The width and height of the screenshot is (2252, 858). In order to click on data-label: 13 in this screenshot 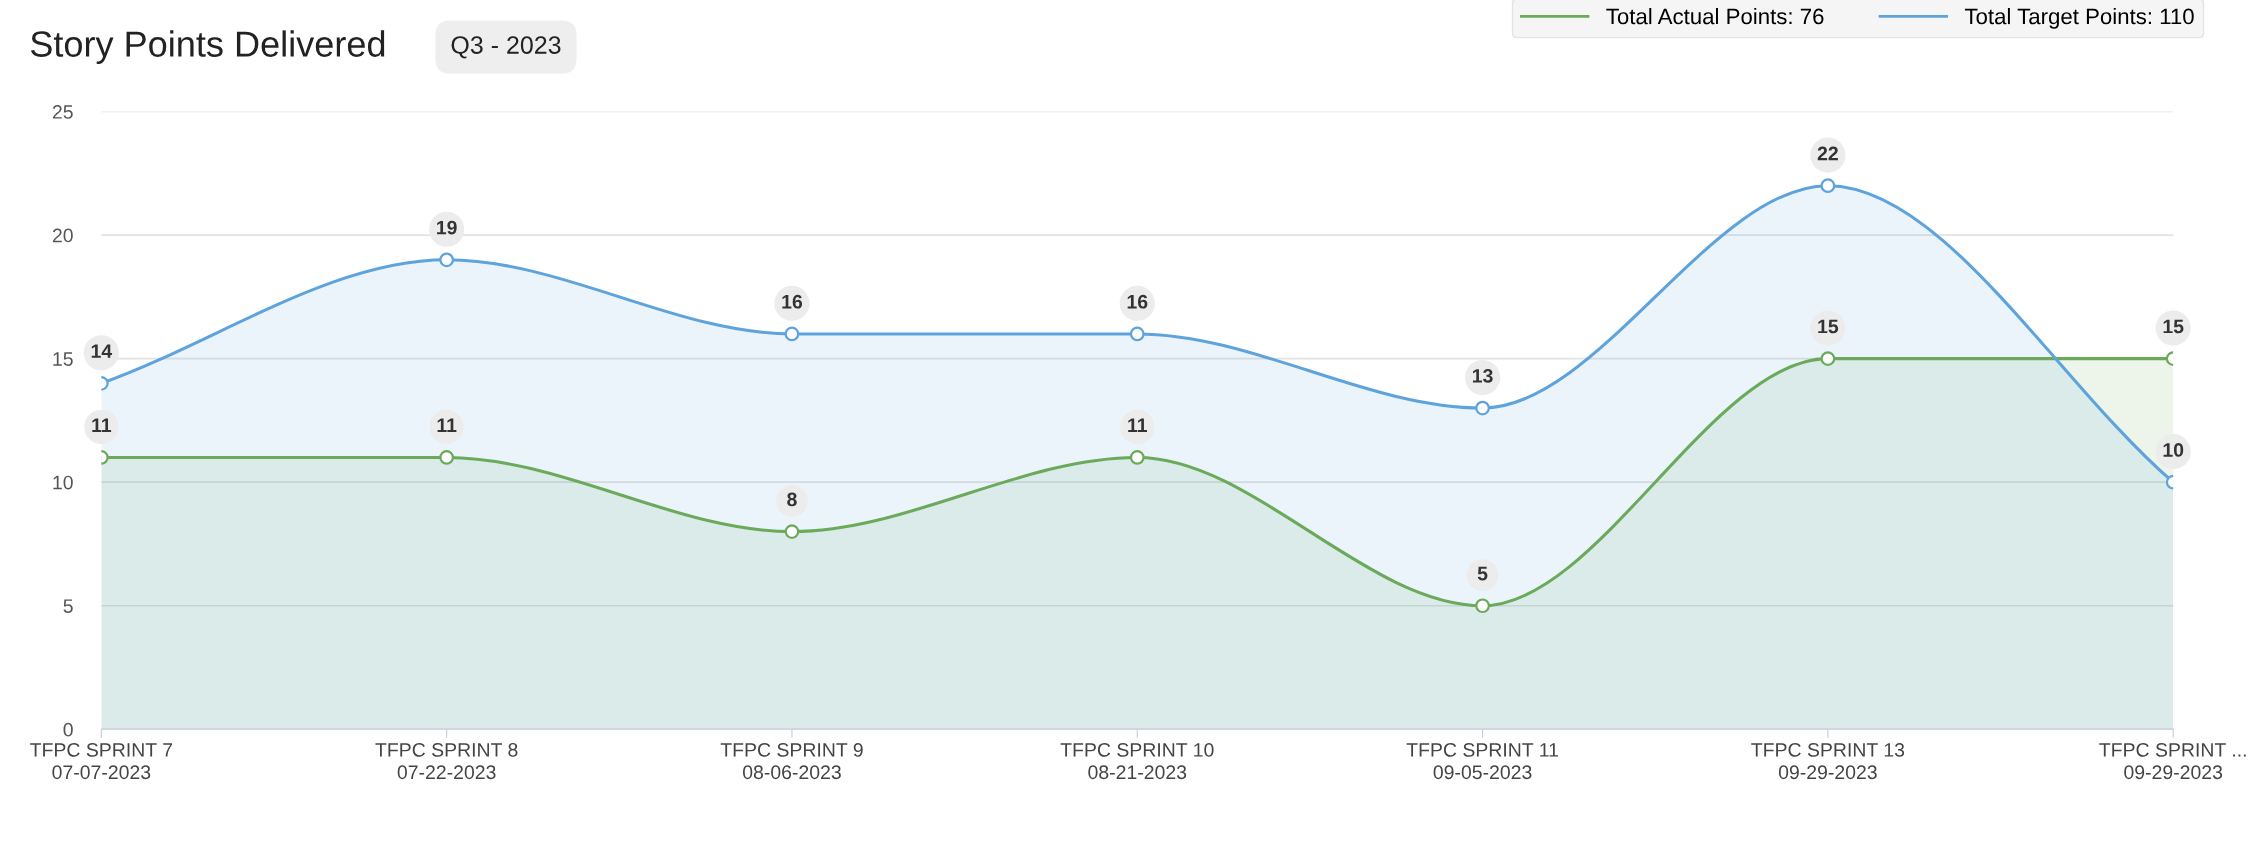, I will do `click(1482, 375)`.